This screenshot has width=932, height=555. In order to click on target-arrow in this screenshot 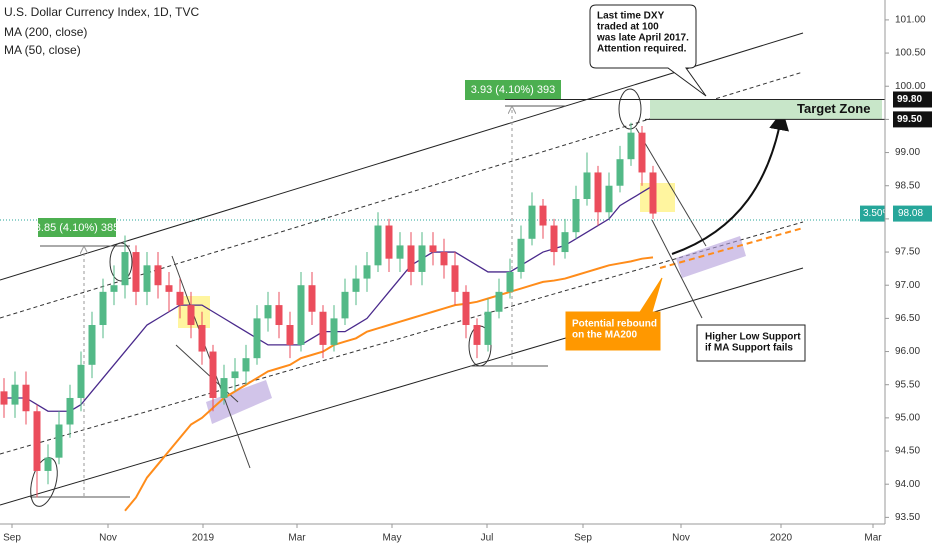, I will do `click(730, 182)`.